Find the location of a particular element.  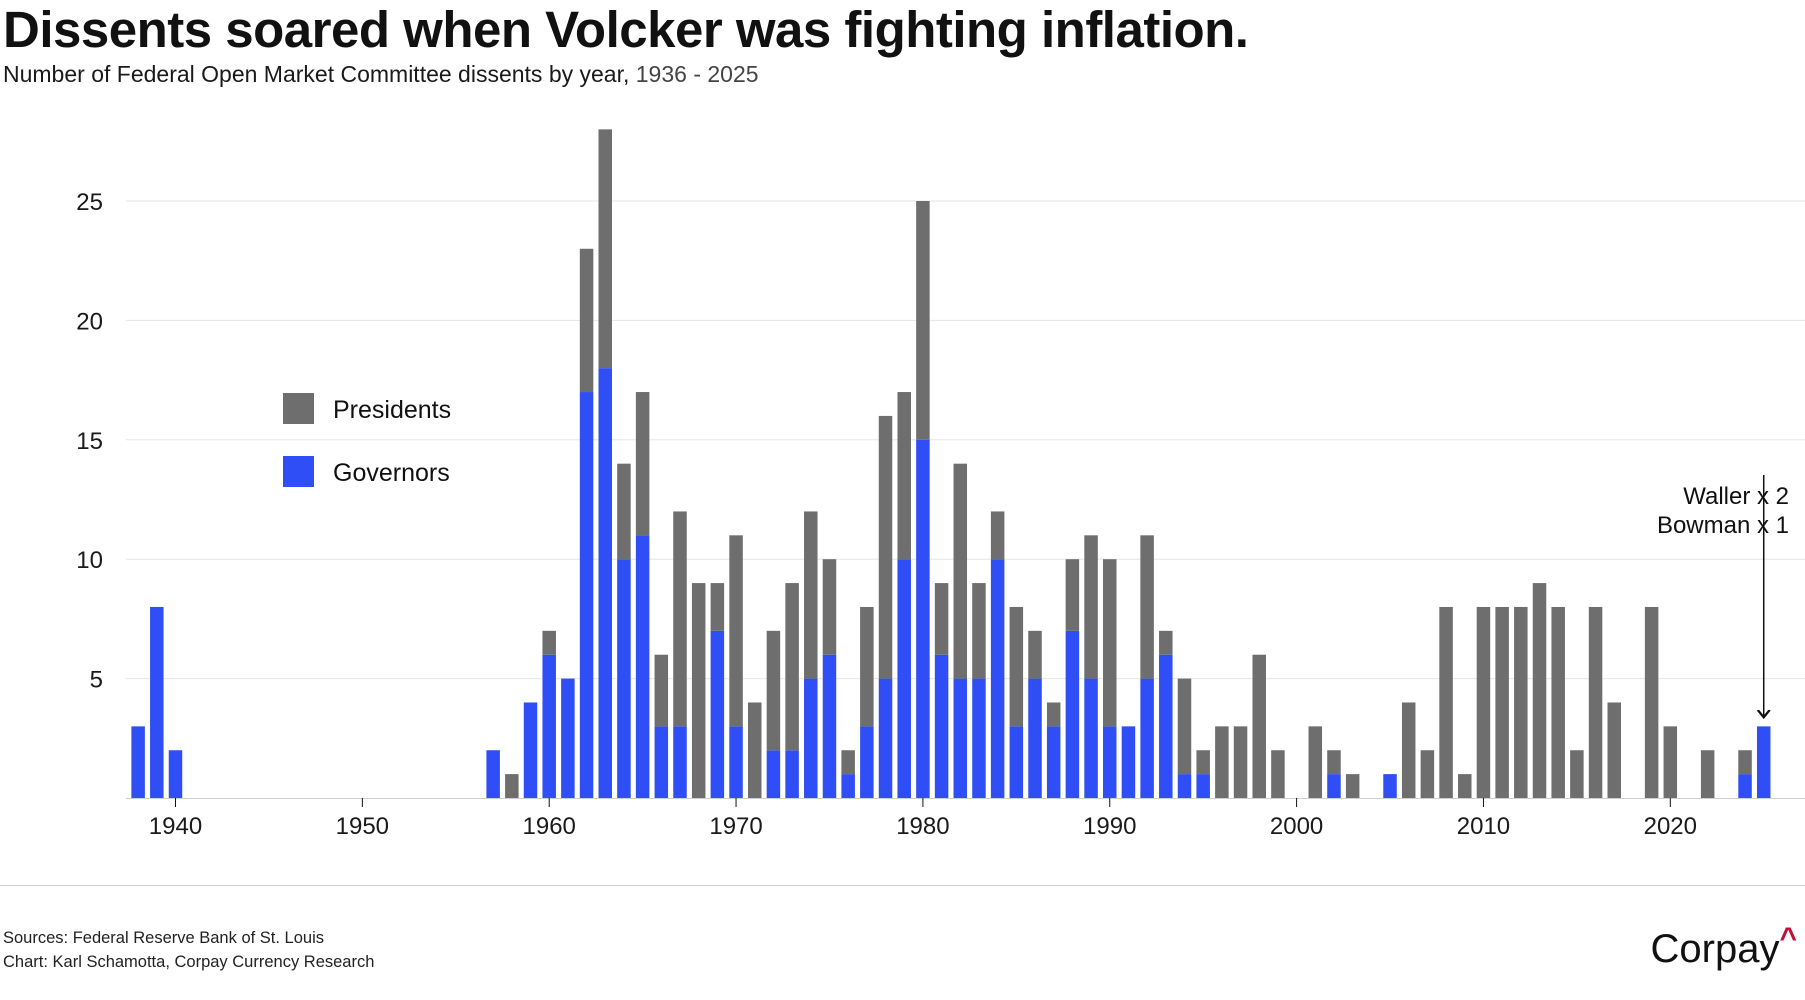

annotation-text: Waller x 2 is located at coordinates (1736, 496).